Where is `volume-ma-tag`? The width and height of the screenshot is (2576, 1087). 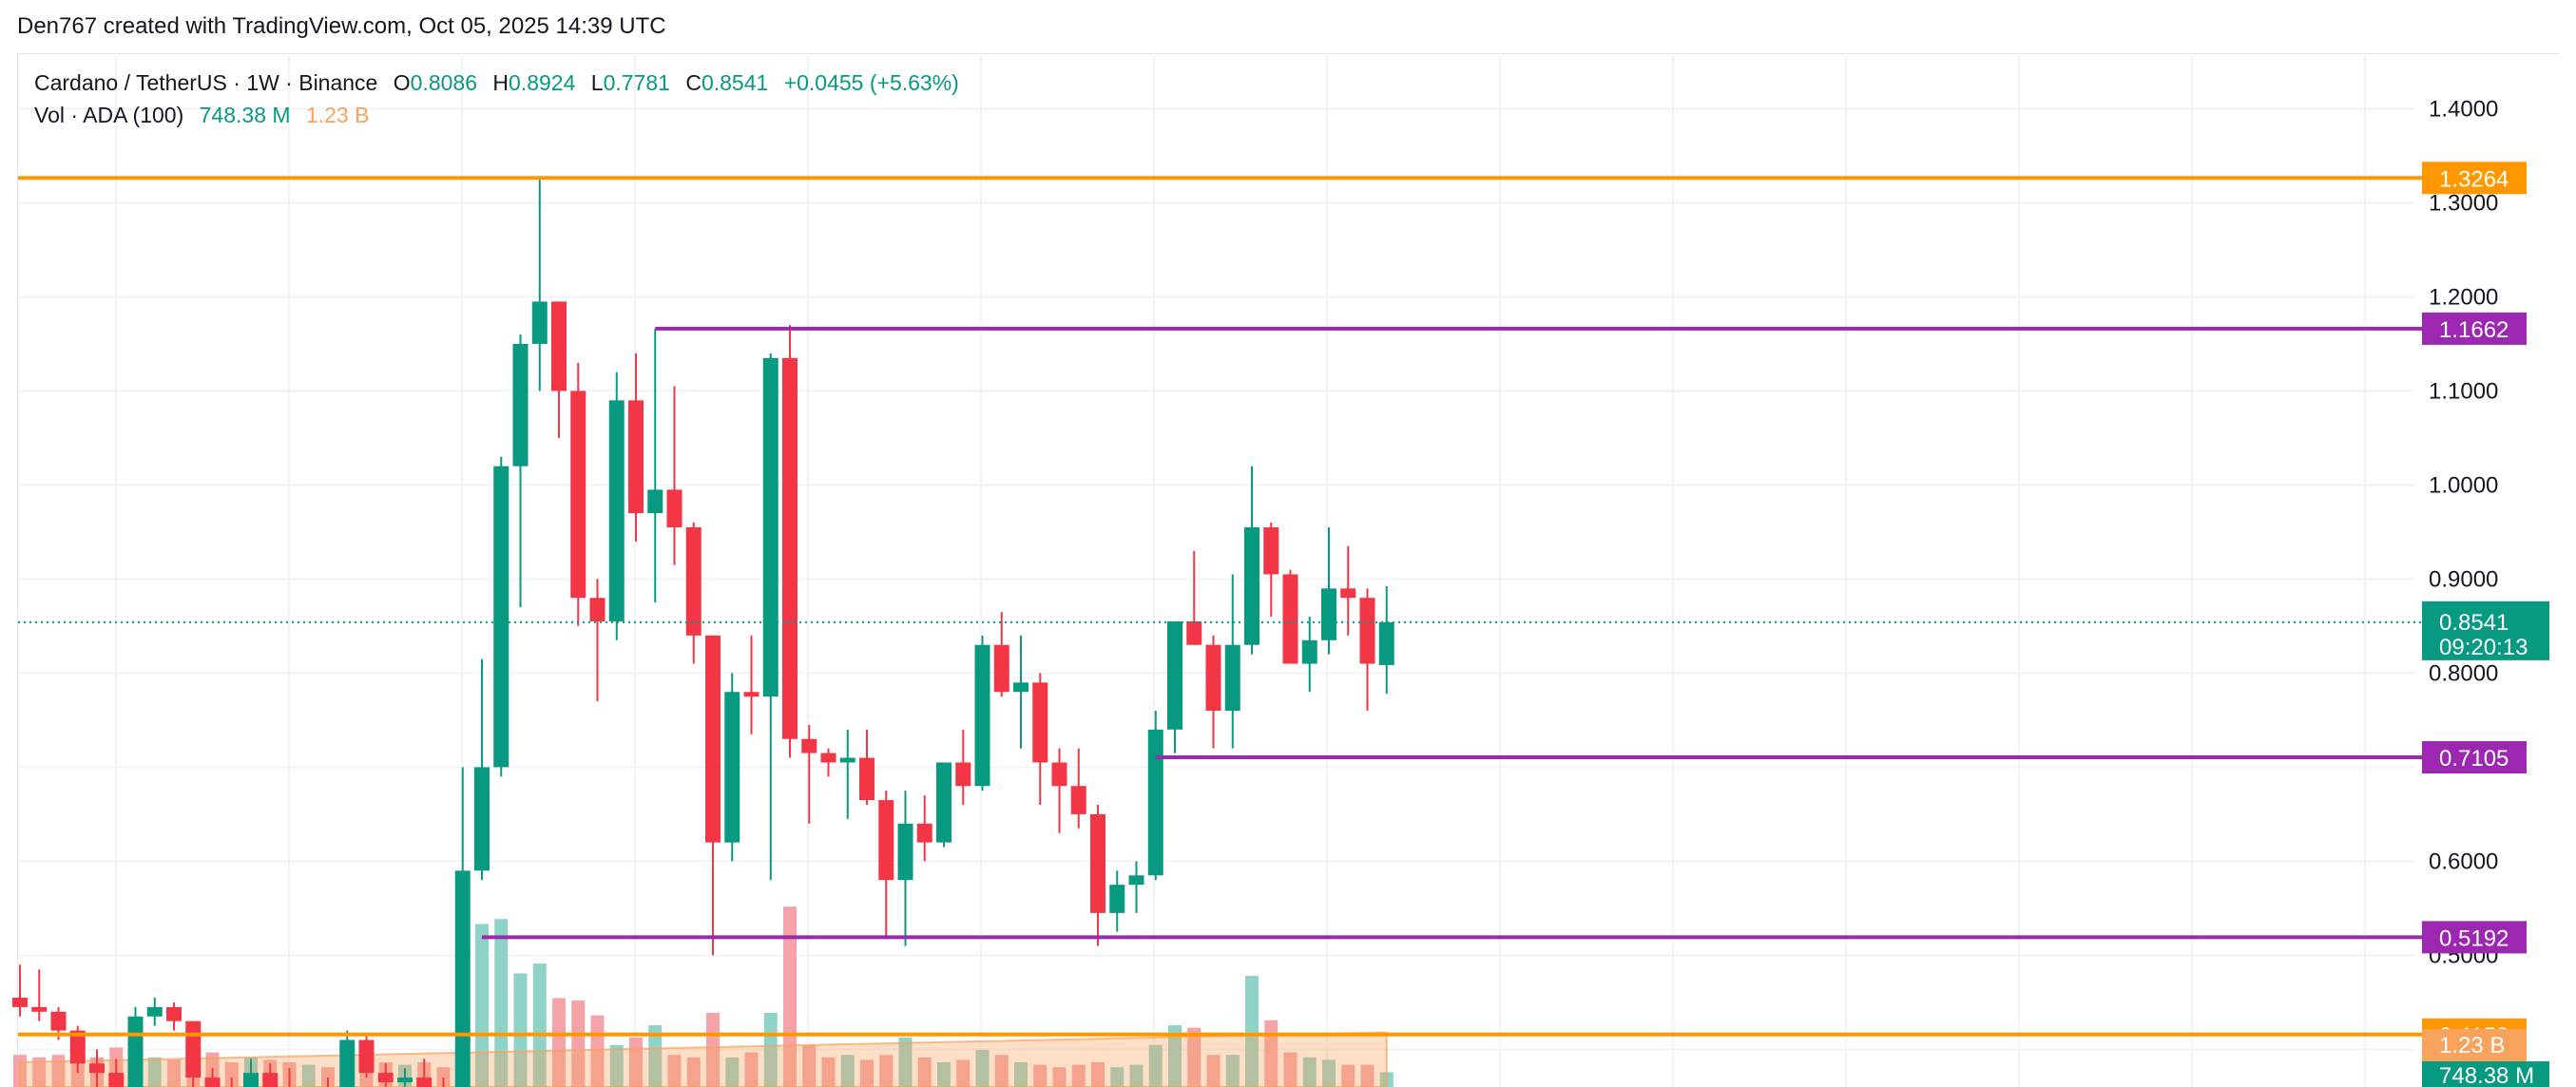
volume-ma-tag is located at coordinates (2485, 1074).